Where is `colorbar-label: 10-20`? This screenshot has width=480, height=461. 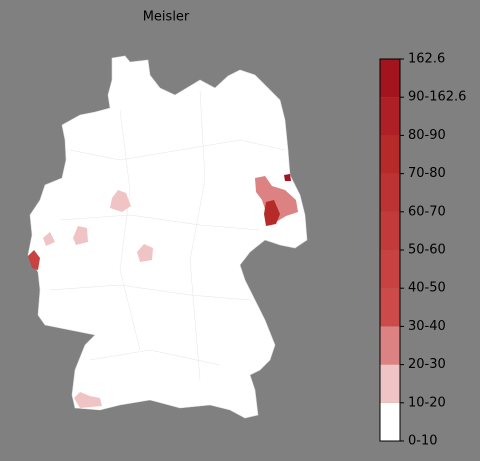
colorbar-label: 10-20 is located at coordinates (427, 402).